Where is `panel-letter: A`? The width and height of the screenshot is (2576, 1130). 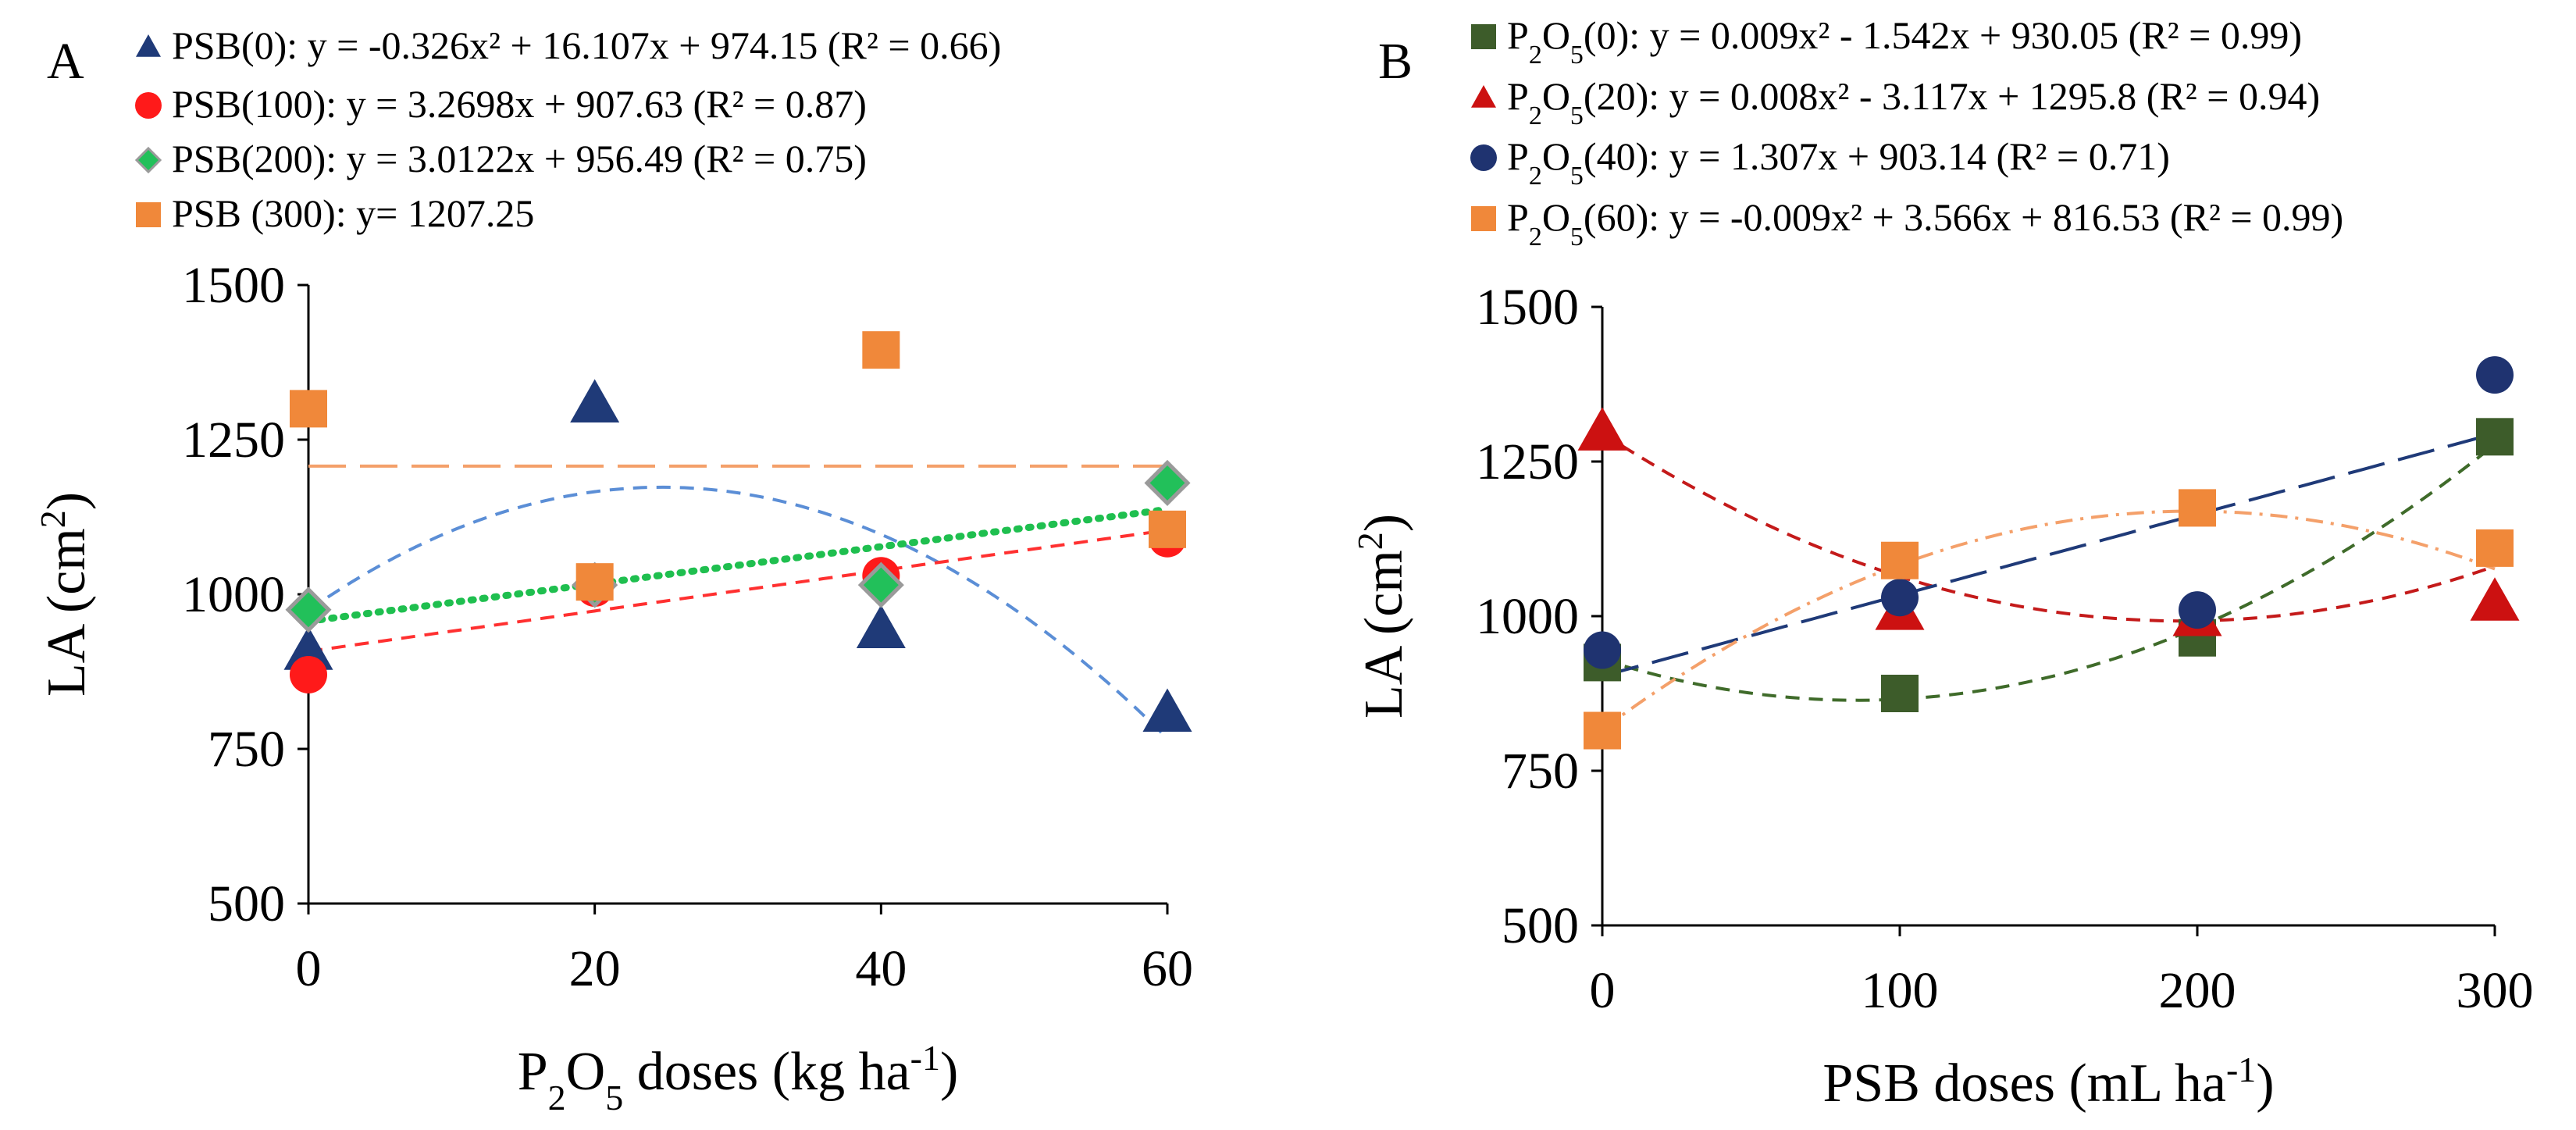 panel-letter: A is located at coordinates (65, 62).